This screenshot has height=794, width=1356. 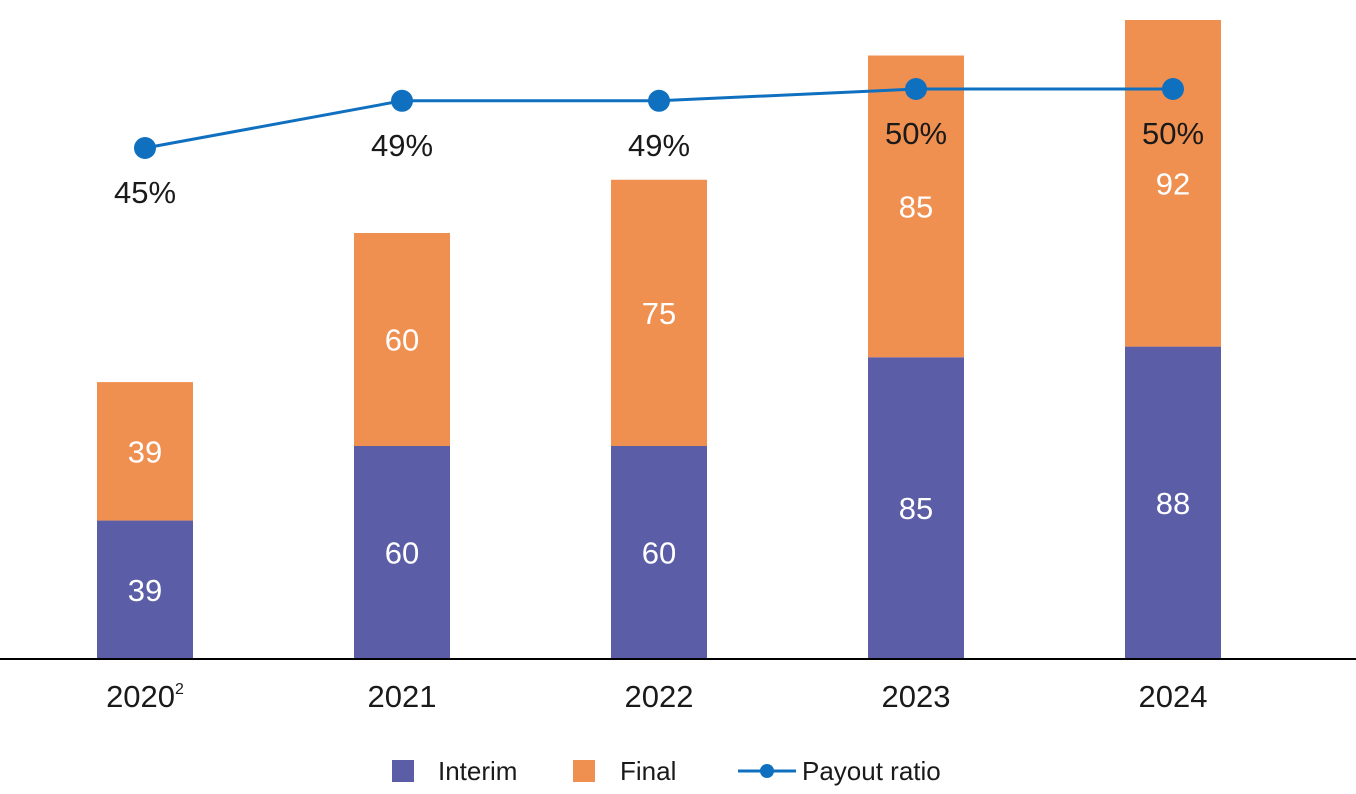 I want to click on bar-value-label: 92, so click(x=1173, y=183).